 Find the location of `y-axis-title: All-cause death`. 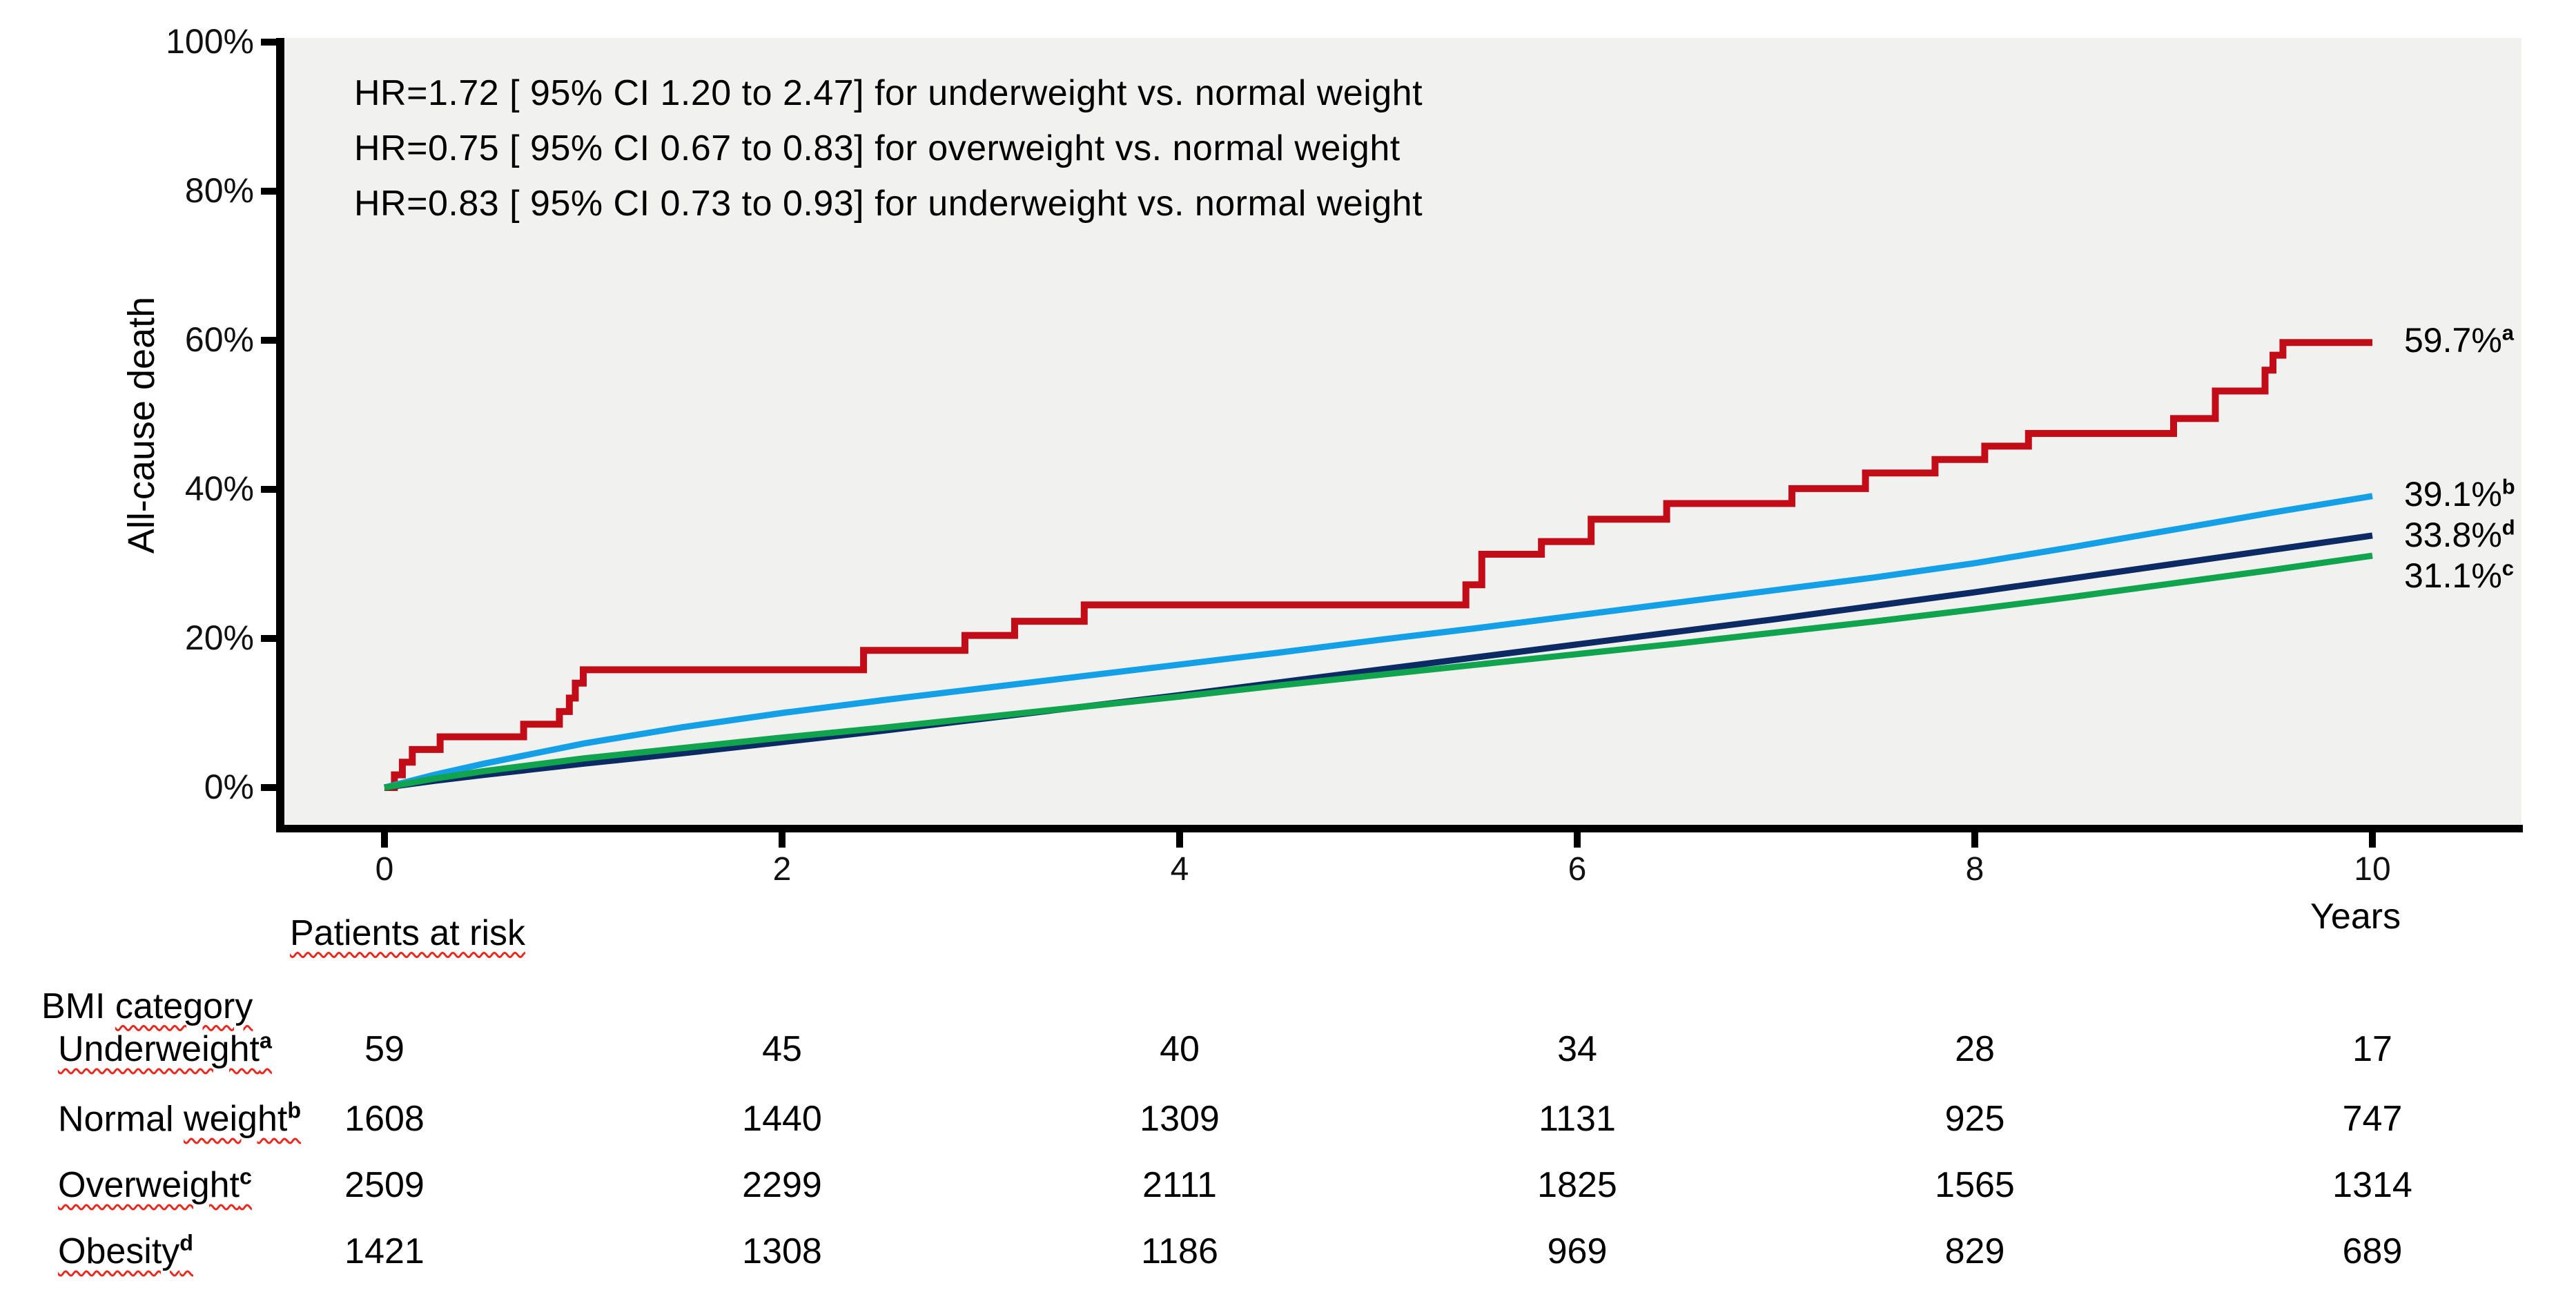

y-axis-title: All-cause death is located at coordinates (141, 425).